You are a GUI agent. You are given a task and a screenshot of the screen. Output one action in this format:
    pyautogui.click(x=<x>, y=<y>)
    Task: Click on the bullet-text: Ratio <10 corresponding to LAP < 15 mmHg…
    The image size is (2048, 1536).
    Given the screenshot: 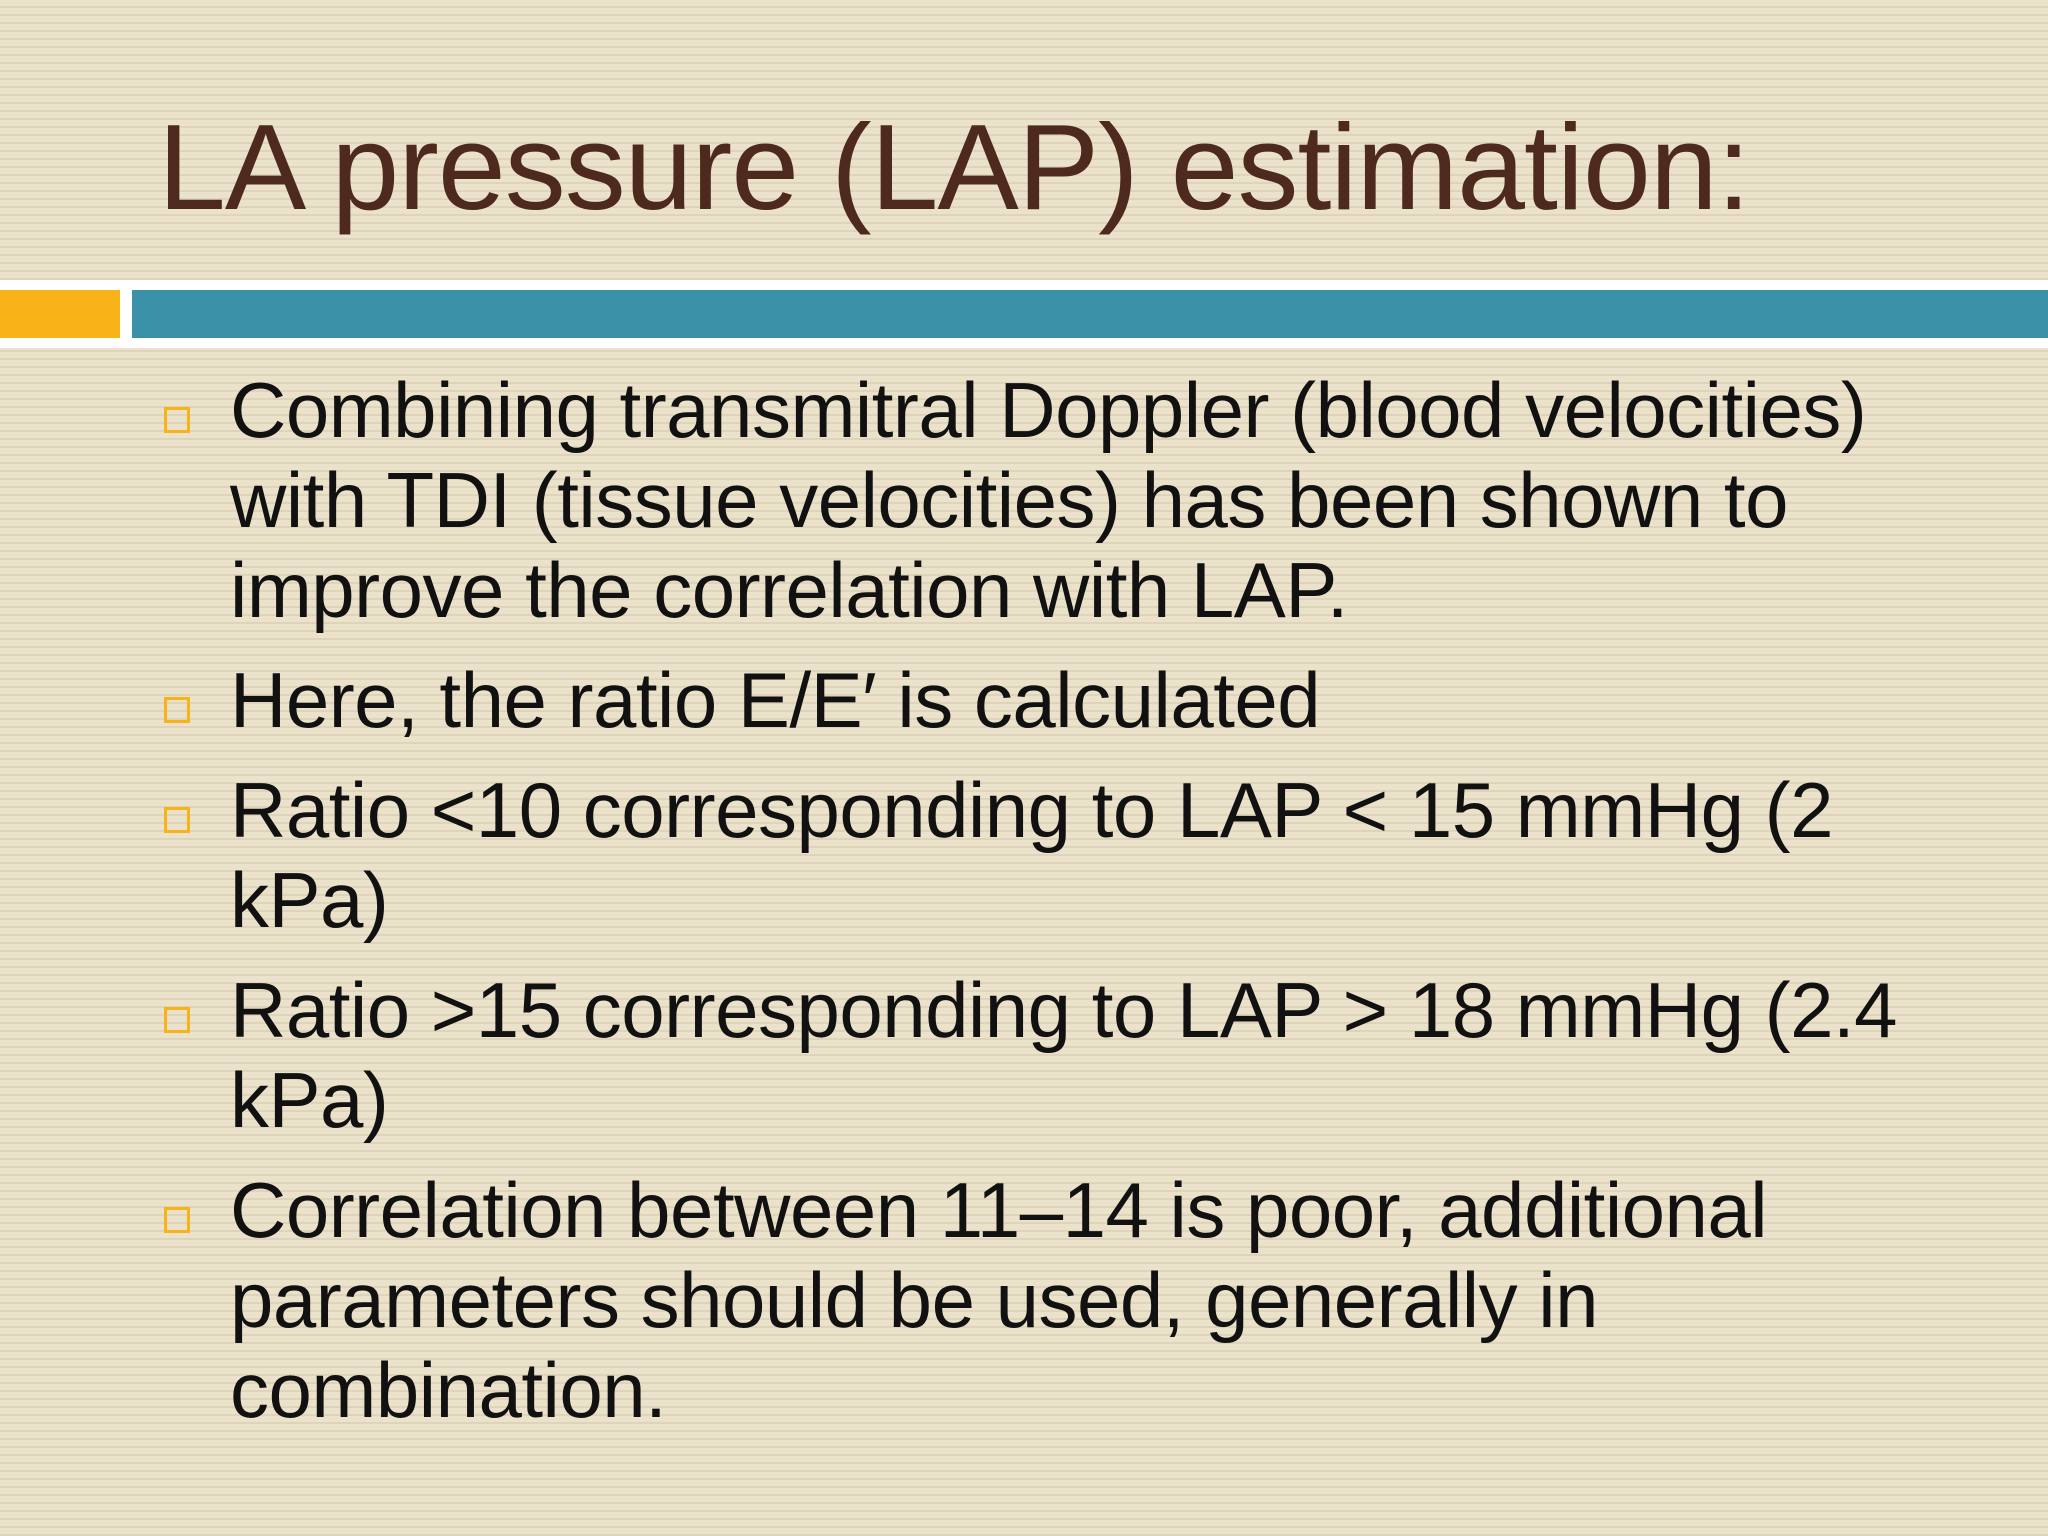 What is the action you would take?
    pyautogui.click(x=1031, y=855)
    